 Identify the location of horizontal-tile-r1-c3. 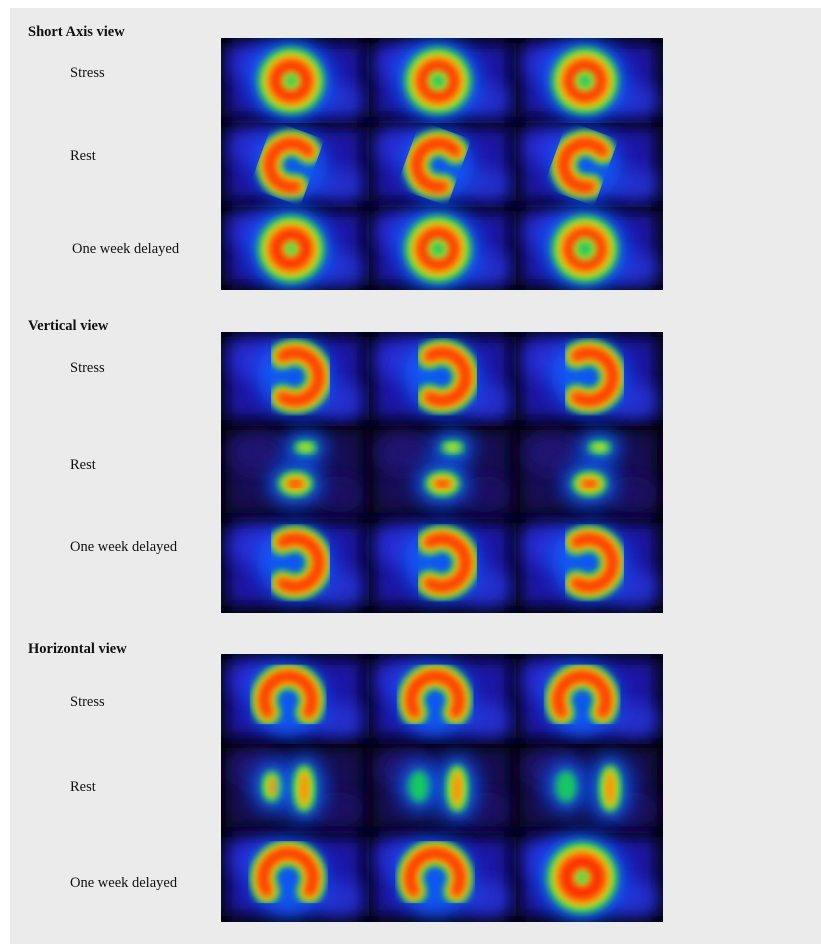
(588, 698).